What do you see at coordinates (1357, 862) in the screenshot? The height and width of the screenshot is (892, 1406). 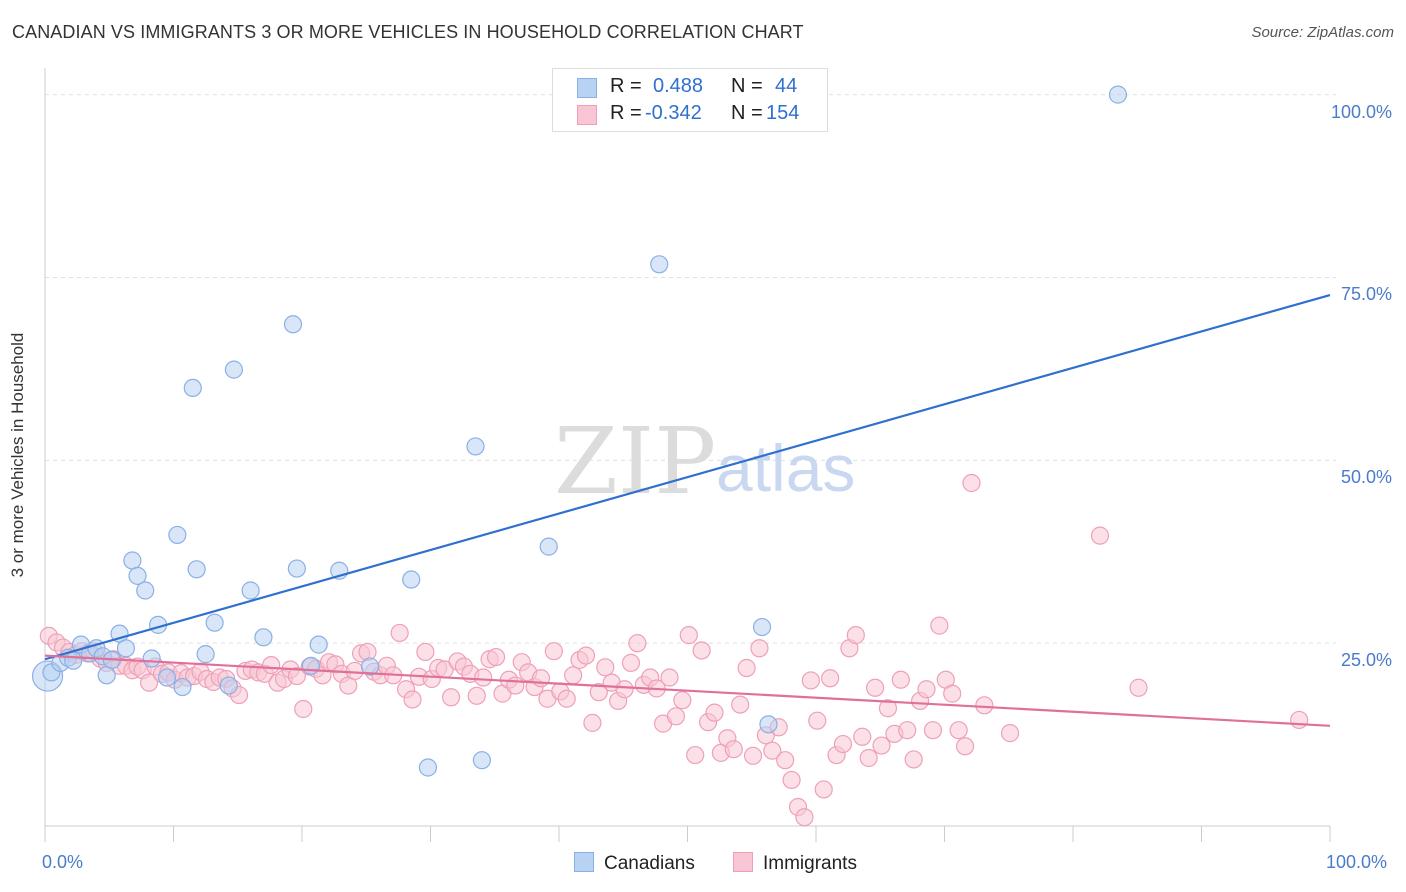 I see `x-tick-label-max: 100.0%` at bounding box center [1357, 862].